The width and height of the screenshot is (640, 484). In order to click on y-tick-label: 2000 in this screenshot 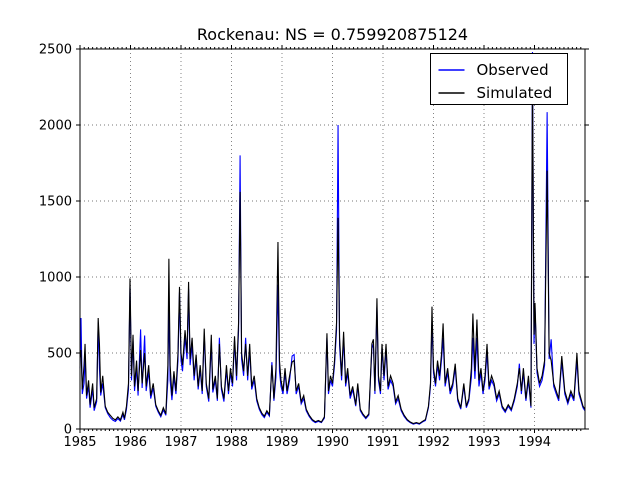, I will do `click(55, 126)`.